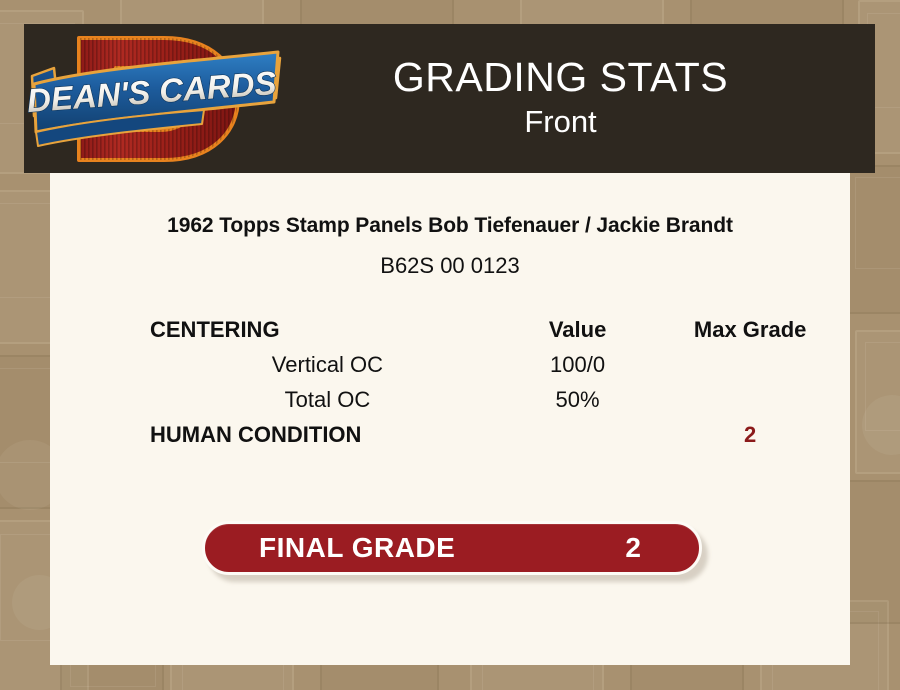 The image size is (900, 690). I want to click on final-grade-container: FINAL GRADE 2, so click(455, 551).